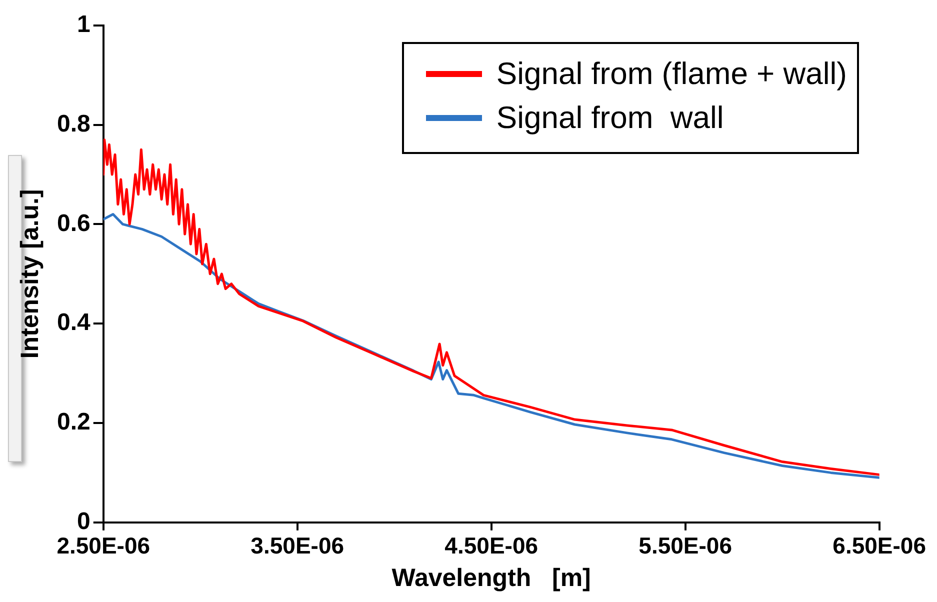 The width and height of the screenshot is (937, 602). I want to click on x-tick-label: 3.50E-06, so click(297, 545).